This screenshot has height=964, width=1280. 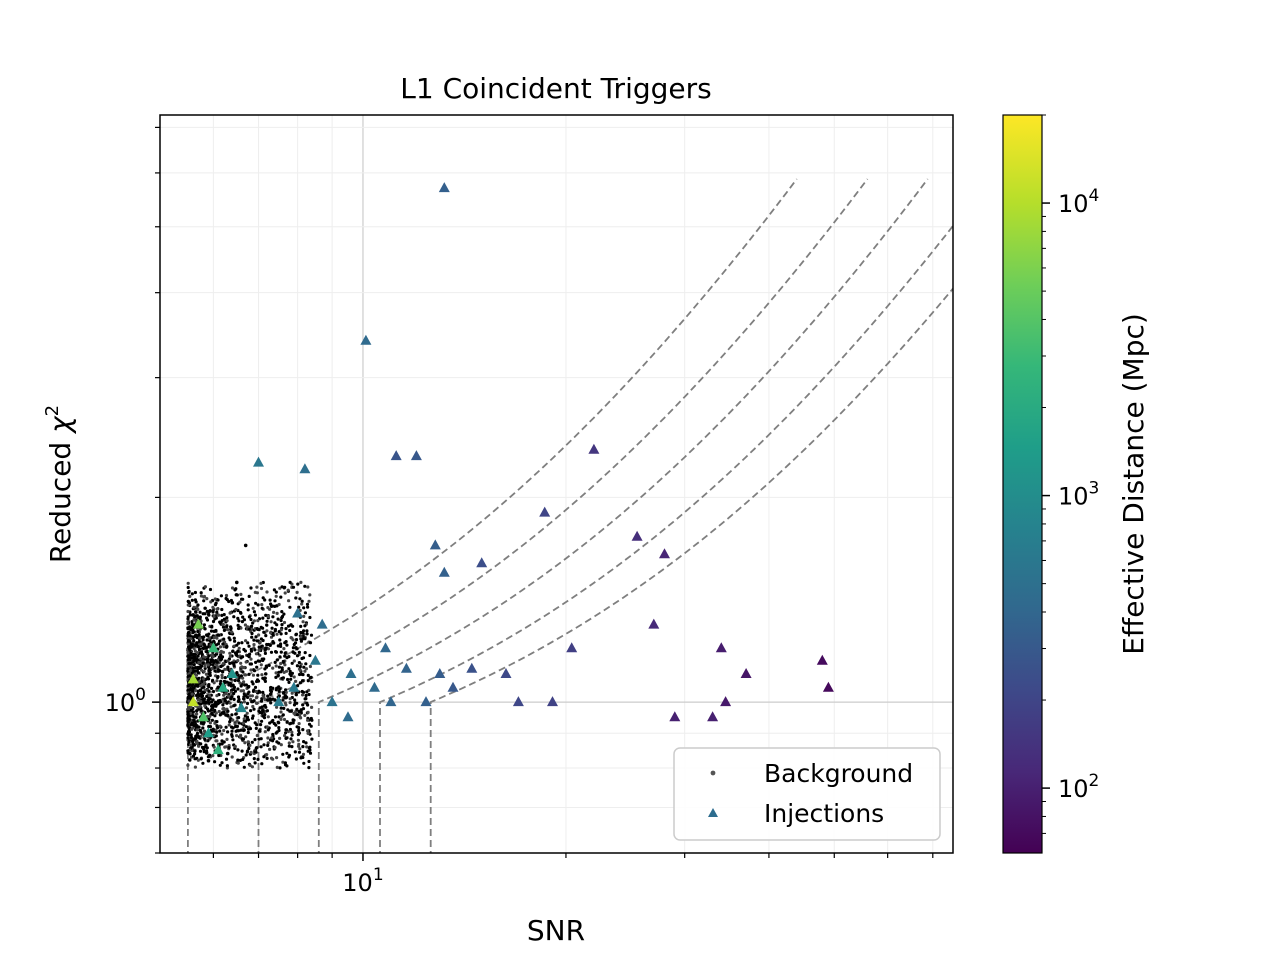 What do you see at coordinates (59, 484) in the screenshot?
I see `y-axis-label: Reduced χ2` at bounding box center [59, 484].